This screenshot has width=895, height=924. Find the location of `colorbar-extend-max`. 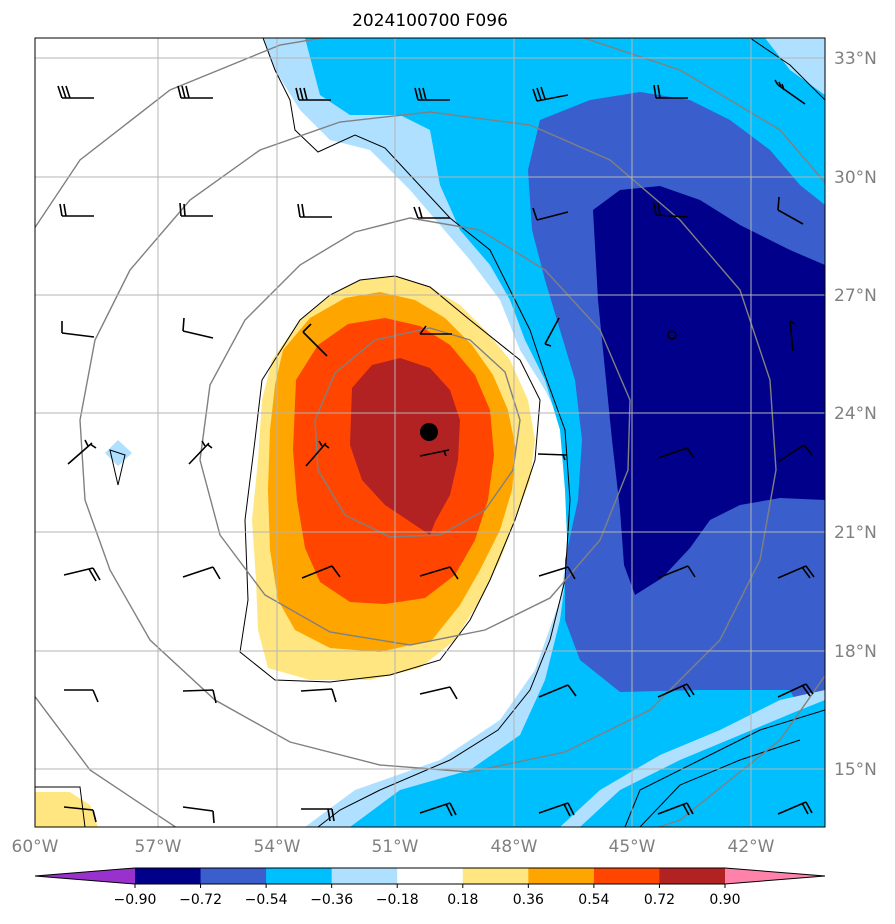

colorbar-extend-max is located at coordinates (775, 876).